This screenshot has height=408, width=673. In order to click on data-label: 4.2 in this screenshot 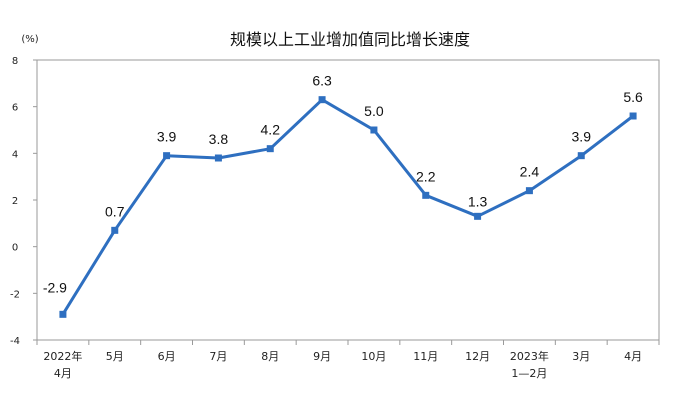, I will do `click(271, 130)`.